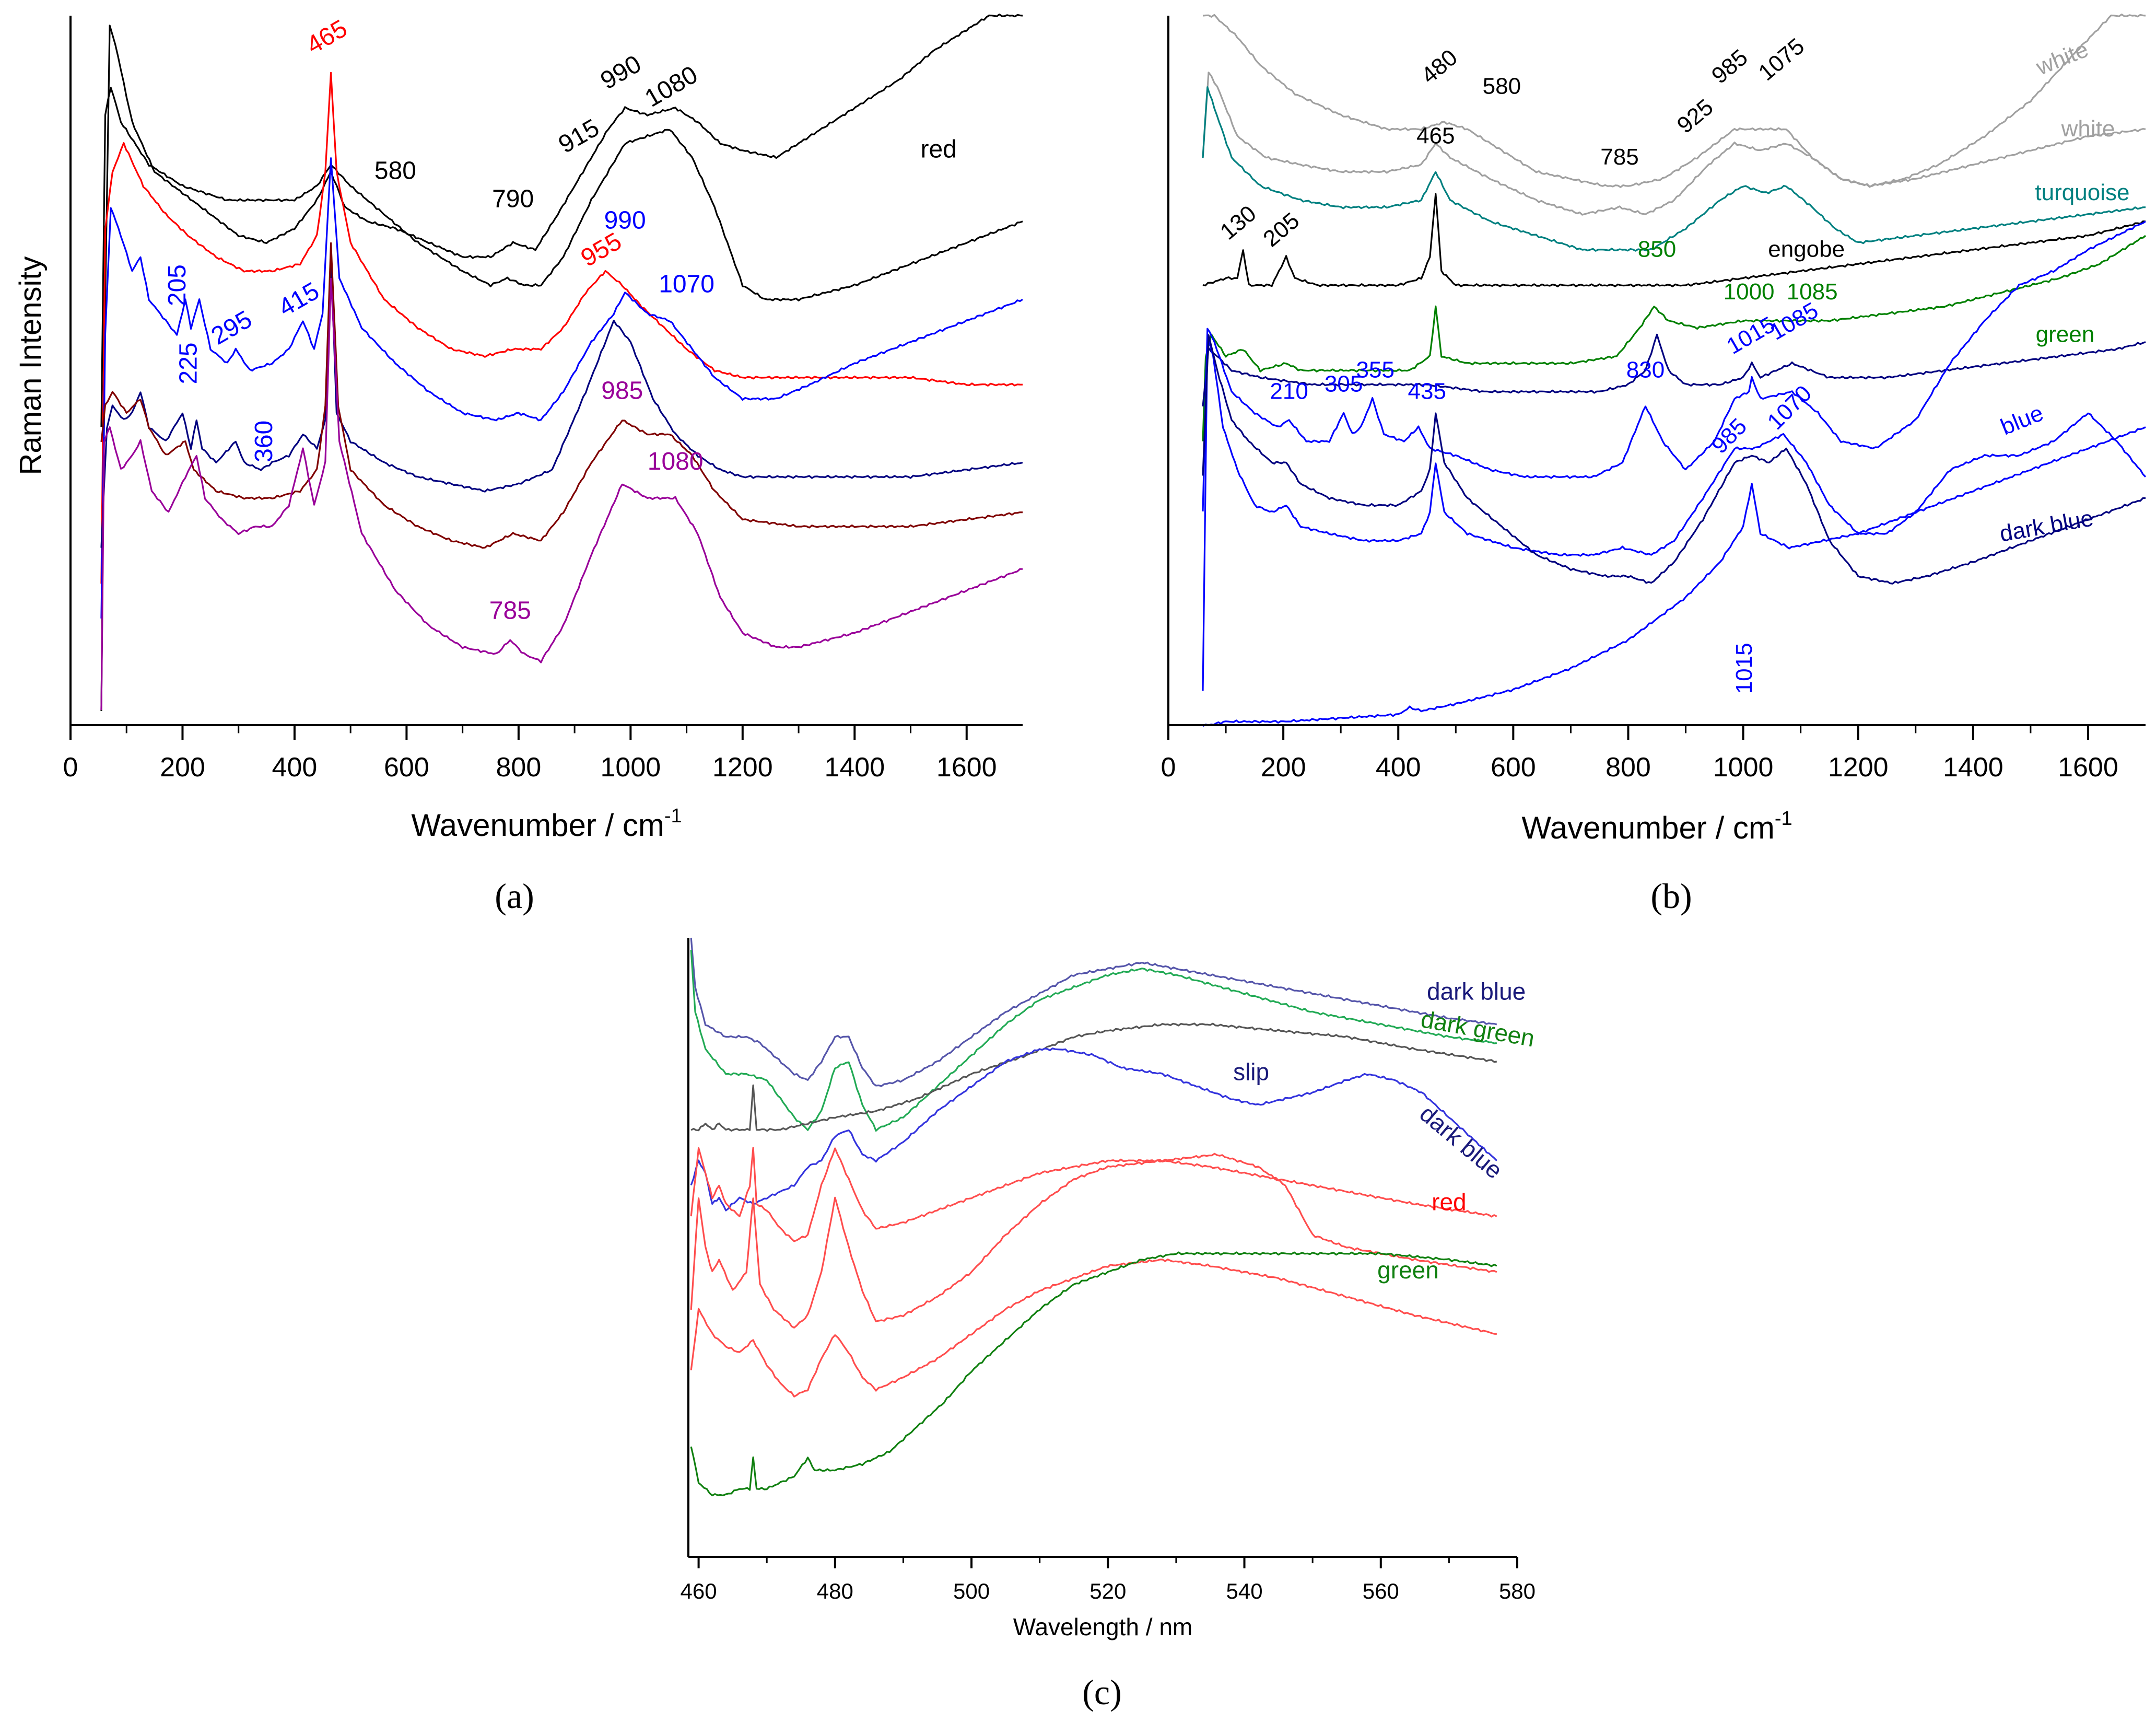 This screenshot has height=1723, width=2156. What do you see at coordinates (1744, 668) in the screenshot?
I see `panel-b-annotation-29: 1015` at bounding box center [1744, 668].